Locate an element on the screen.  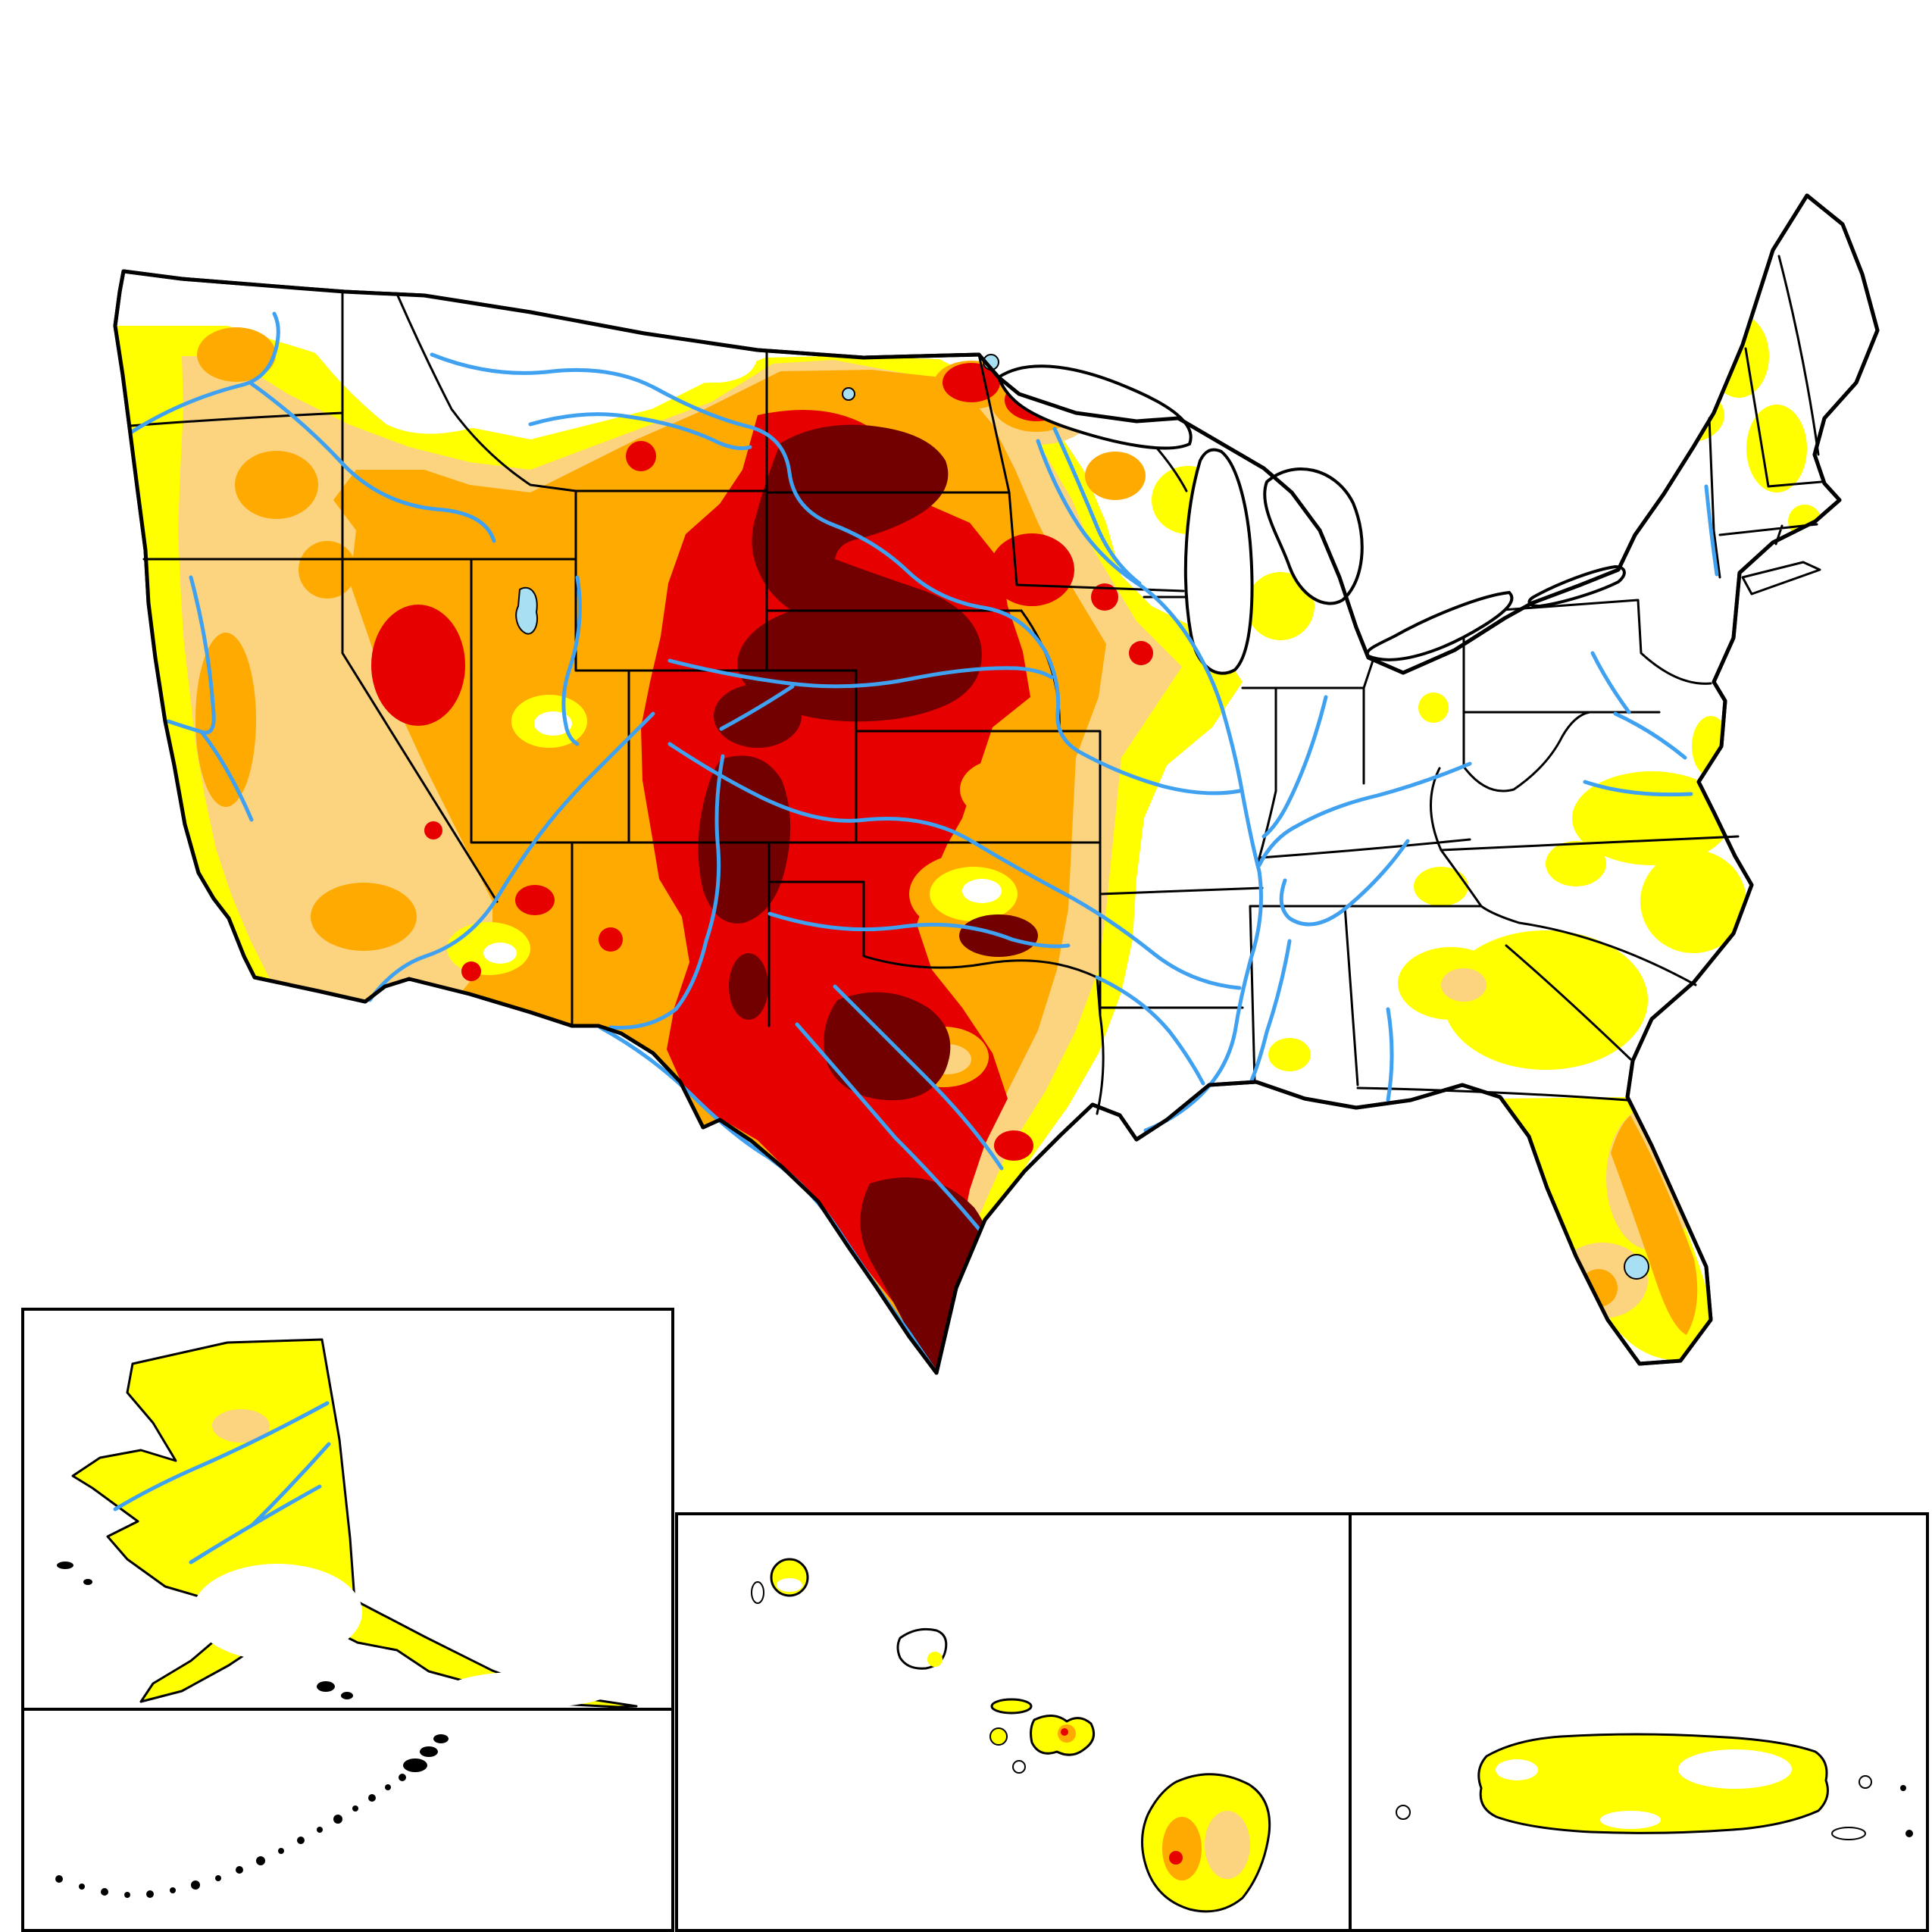
river-snake is located at coordinates (372, 462).